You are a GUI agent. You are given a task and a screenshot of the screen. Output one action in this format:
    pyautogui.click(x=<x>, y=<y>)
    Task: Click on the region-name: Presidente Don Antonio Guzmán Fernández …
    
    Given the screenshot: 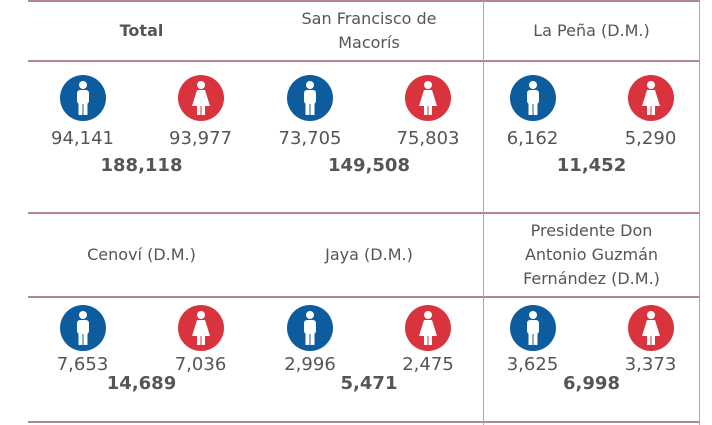 What is the action you would take?
    pyautogui.click(x=591, y=254)
    